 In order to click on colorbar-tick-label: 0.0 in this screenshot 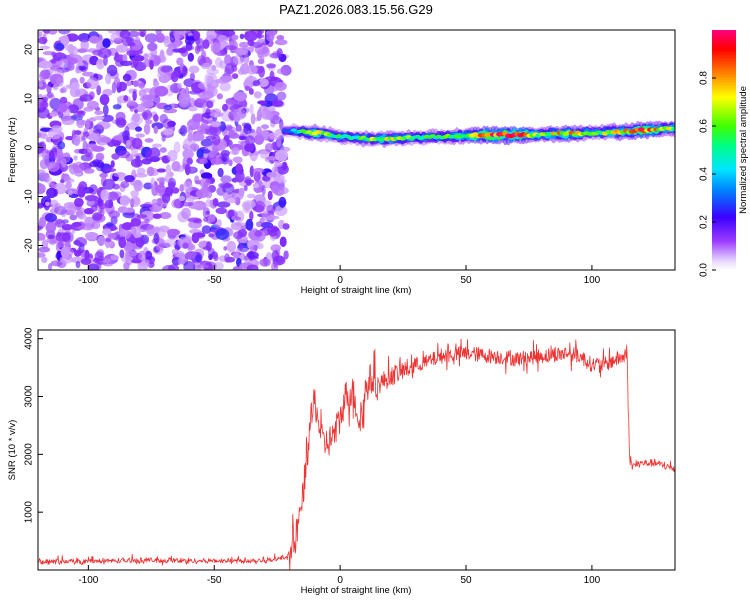, I will do `click(704, 270)`.